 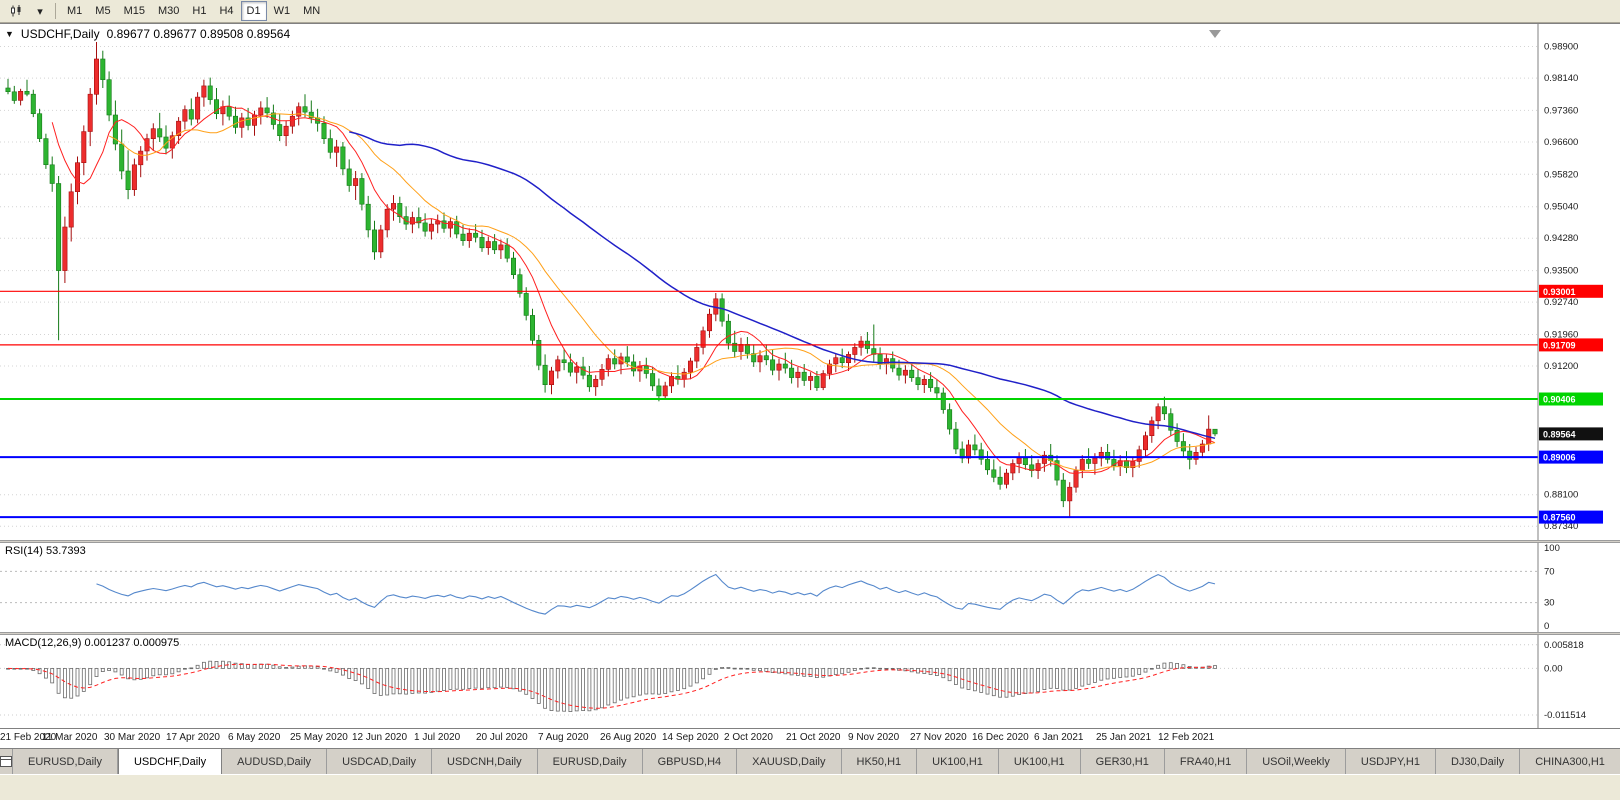 I want to click on date-label: 14 Sep 2020, so click(x=690, y=737).